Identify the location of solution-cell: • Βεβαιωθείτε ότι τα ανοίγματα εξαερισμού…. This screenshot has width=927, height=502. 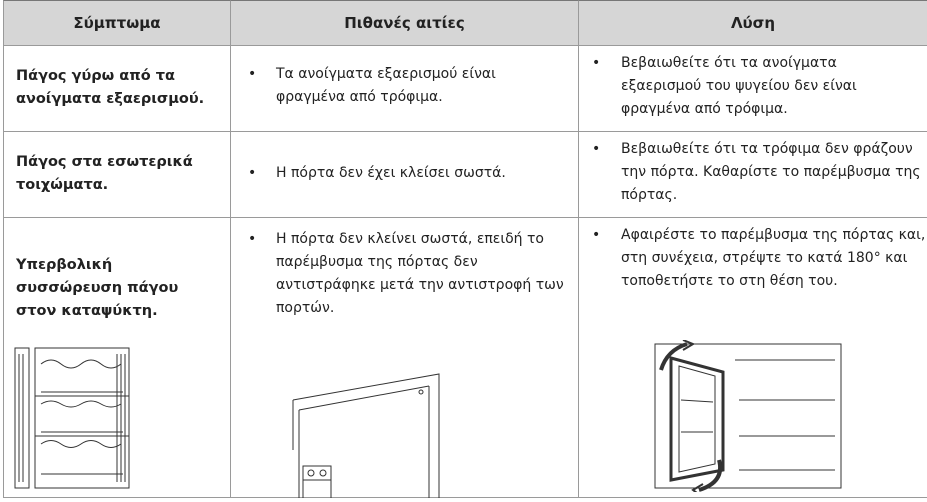
(753, 89).